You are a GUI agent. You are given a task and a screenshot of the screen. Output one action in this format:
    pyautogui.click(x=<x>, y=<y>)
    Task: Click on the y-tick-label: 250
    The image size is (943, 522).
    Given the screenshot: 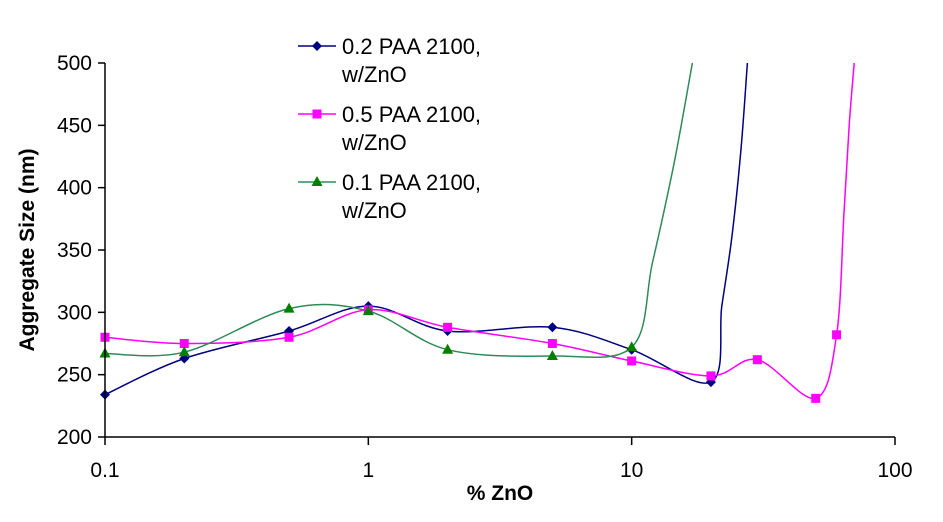 What is the action you would take?
    pyautogui.click(x=74, y=375)
    